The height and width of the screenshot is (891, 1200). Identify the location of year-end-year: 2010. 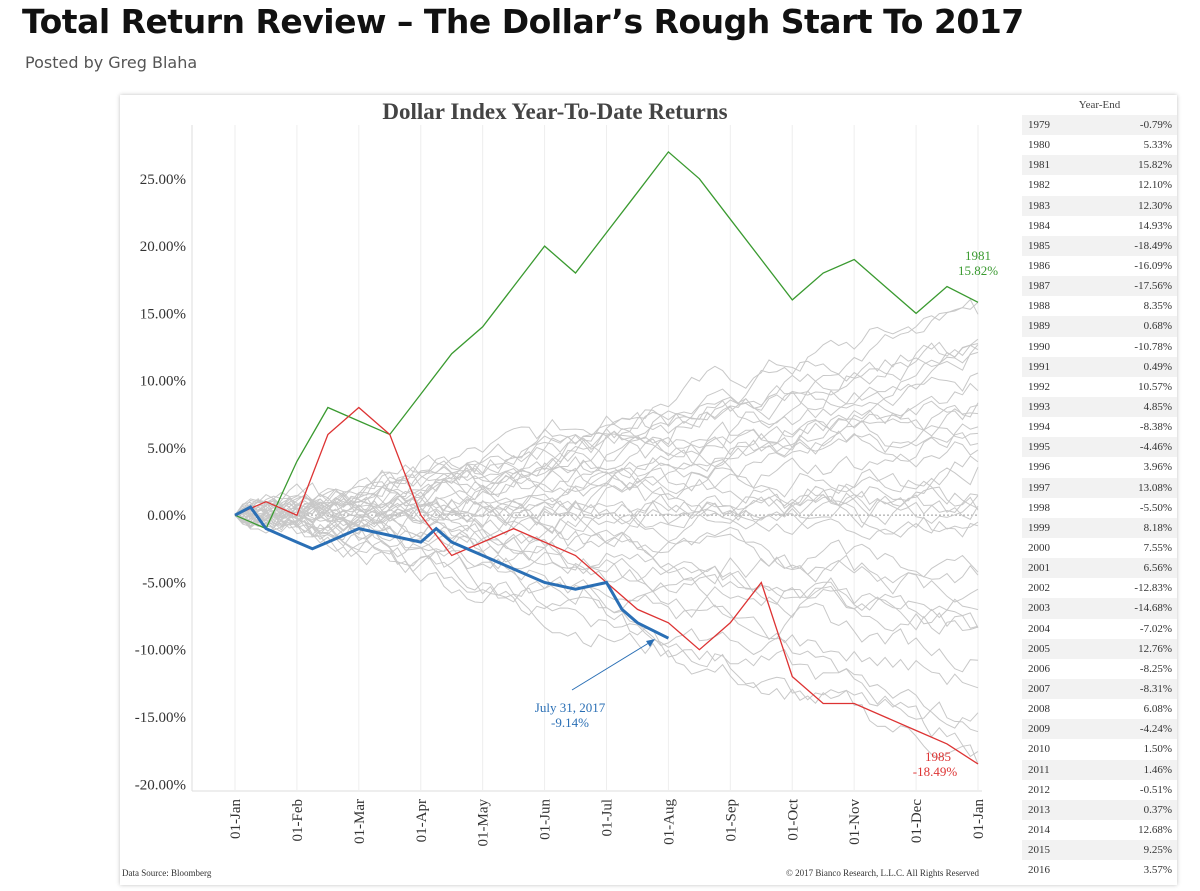
(1039, 749).